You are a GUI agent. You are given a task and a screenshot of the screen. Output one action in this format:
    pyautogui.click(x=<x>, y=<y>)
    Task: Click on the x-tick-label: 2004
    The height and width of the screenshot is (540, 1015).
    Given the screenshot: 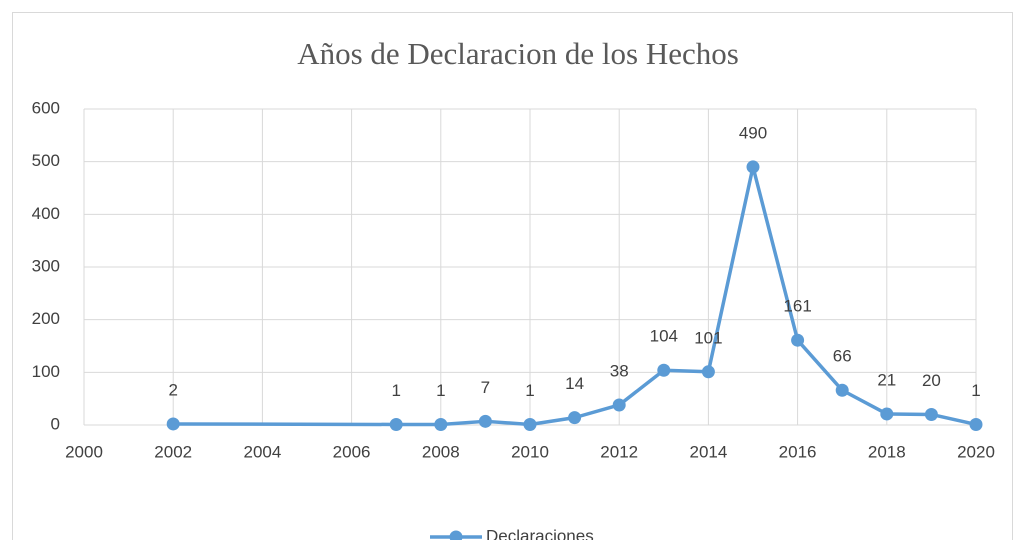 What is the action you would take?
    pyautogui.click(x=262, y=451)
    